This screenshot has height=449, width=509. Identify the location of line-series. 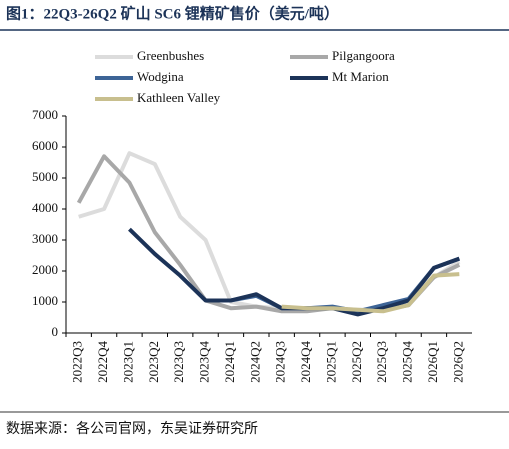
(370, 293).